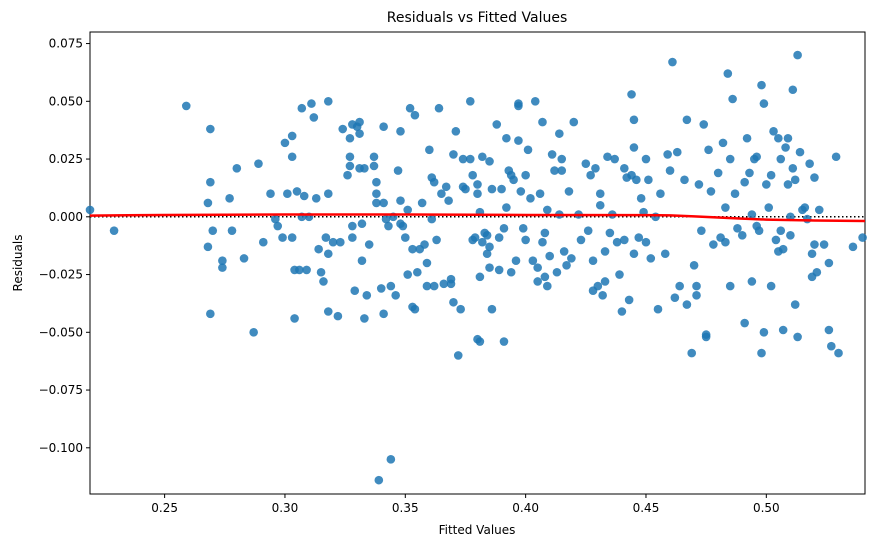 This screenshot has height=547, width=875. I want to click on x-tick-label: 0.35, so click(405, 508).